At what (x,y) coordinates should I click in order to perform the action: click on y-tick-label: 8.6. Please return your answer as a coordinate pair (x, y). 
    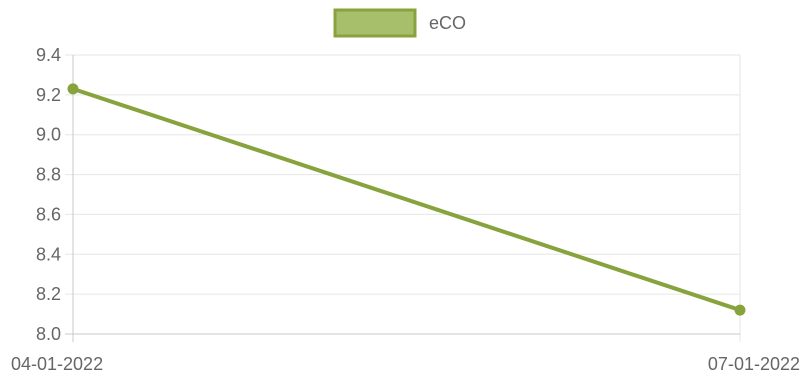
    Looking at the image, I should click on (48, 214).